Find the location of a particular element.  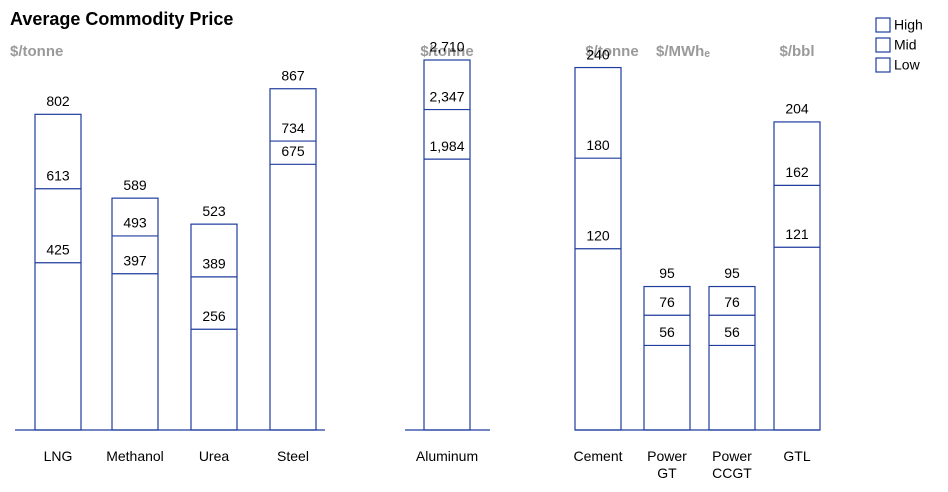

x-tick-label: Steel is located at coordinates (293, 456).